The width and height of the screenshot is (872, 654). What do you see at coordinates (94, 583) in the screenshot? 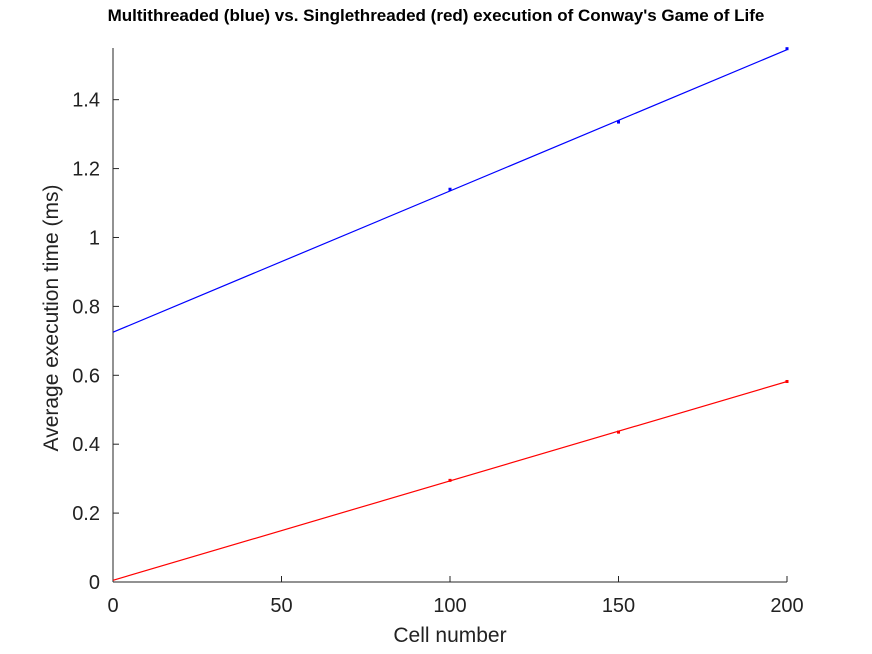
I see `y-tick-label: 0` at bounding box center [94, 583].